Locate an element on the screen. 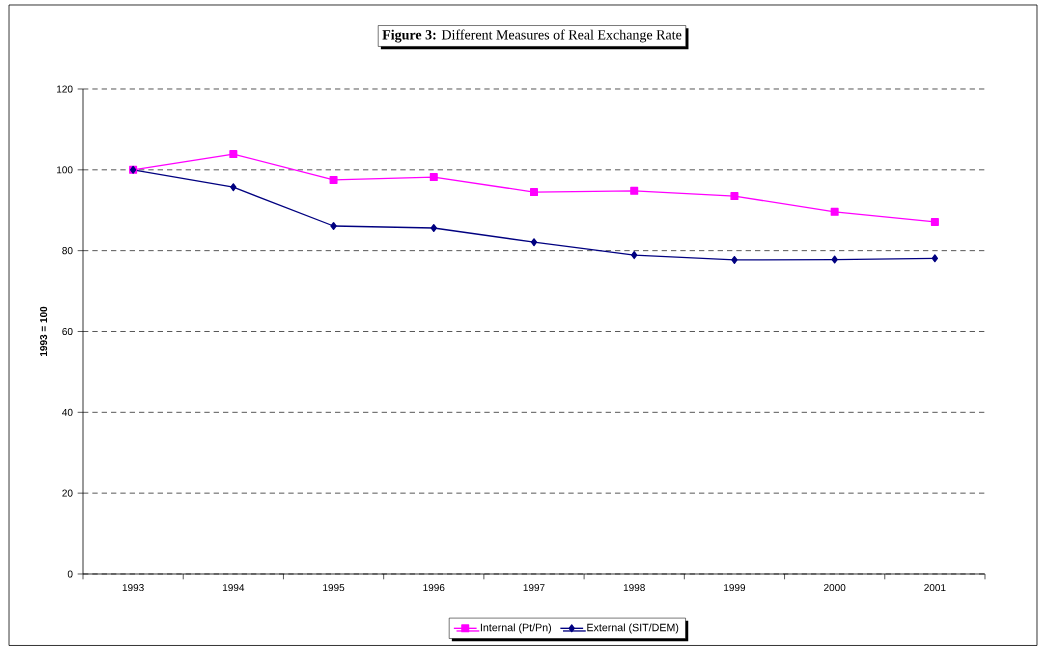 This screenshot has height=646, width=1047. x-tick-label: 2001 is located at coordinates (935, 588).